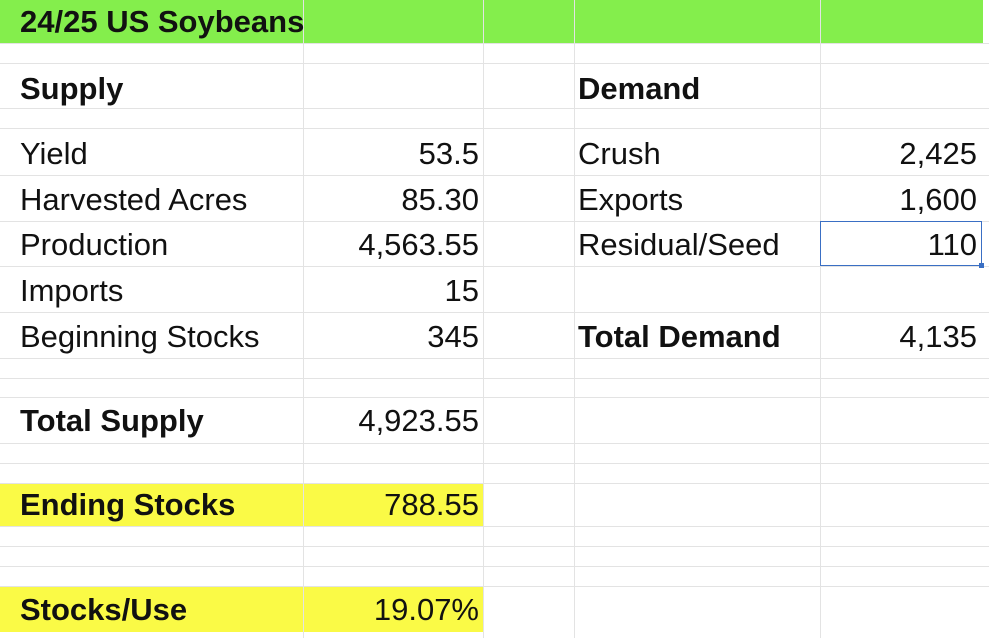 This screenshot has height=638, width=989. I want to click on selected-cell-outline, so click(901, 243).